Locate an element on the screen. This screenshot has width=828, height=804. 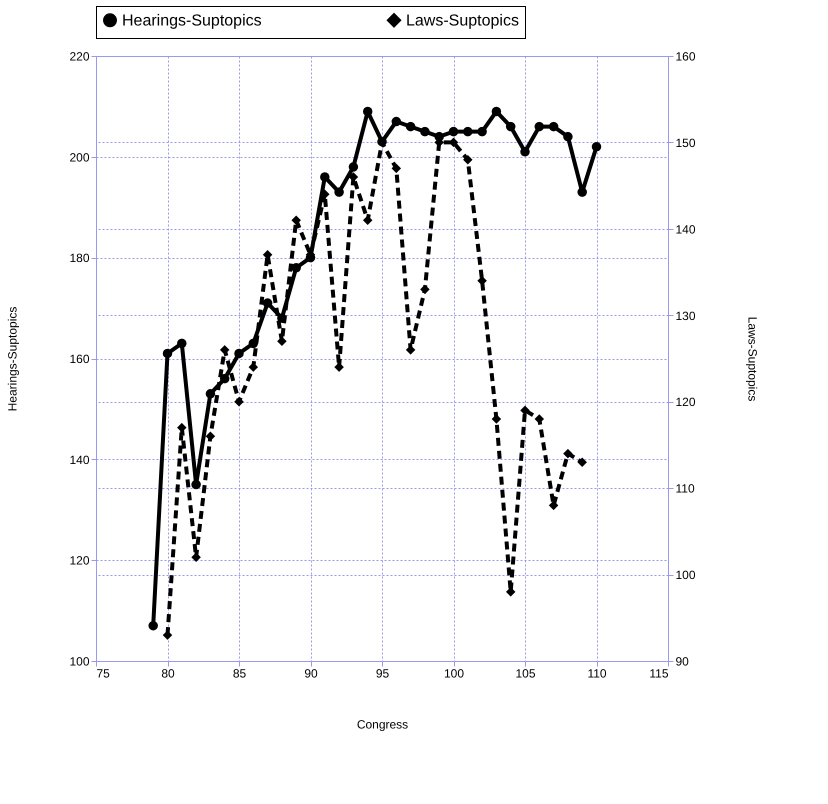
y-tick-label: 140 is located at coordinates (79, 459).